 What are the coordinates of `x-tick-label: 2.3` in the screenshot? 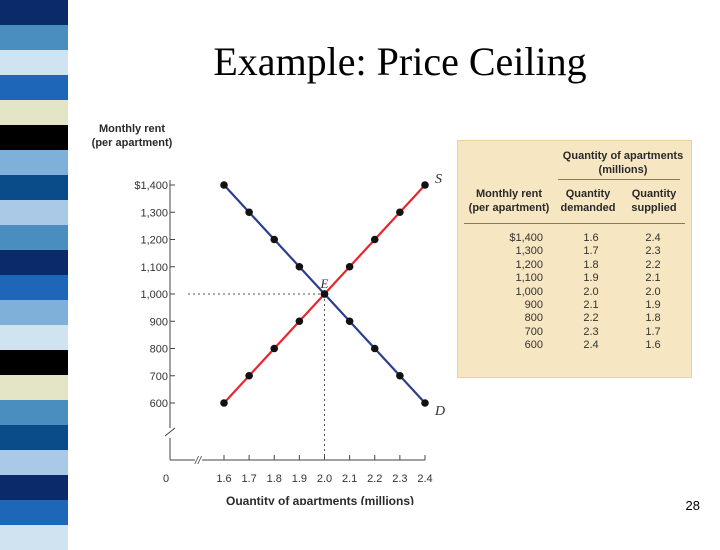 It's located at (399, 479).